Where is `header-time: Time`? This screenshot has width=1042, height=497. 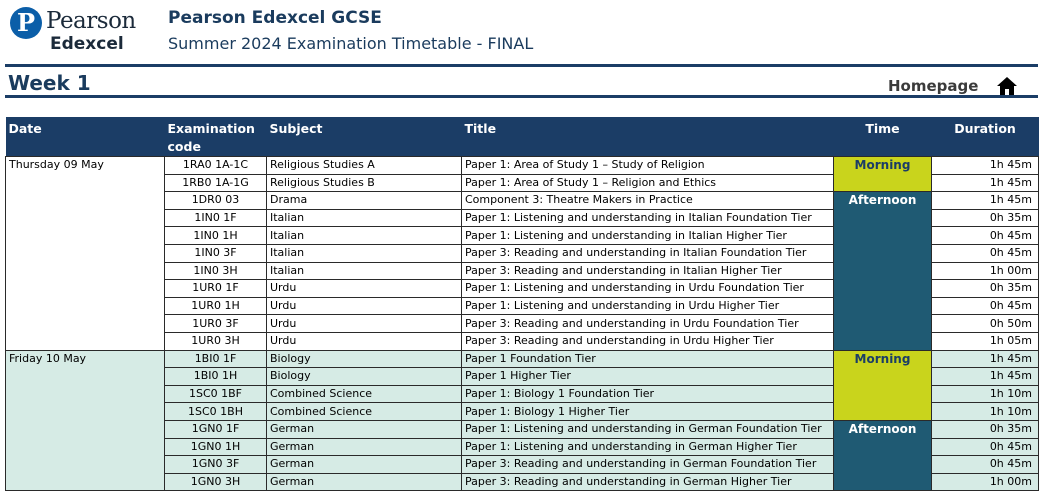 header-time: Time is located at coordinates (882, 137).